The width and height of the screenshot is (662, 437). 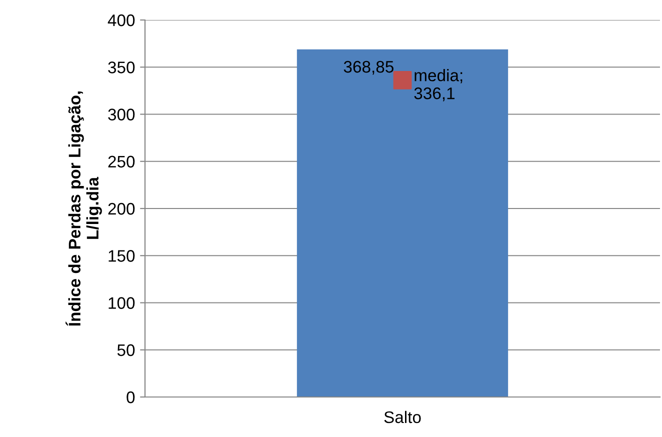 I want to click on y-tick-label: 350, so click(x=121, y=68).